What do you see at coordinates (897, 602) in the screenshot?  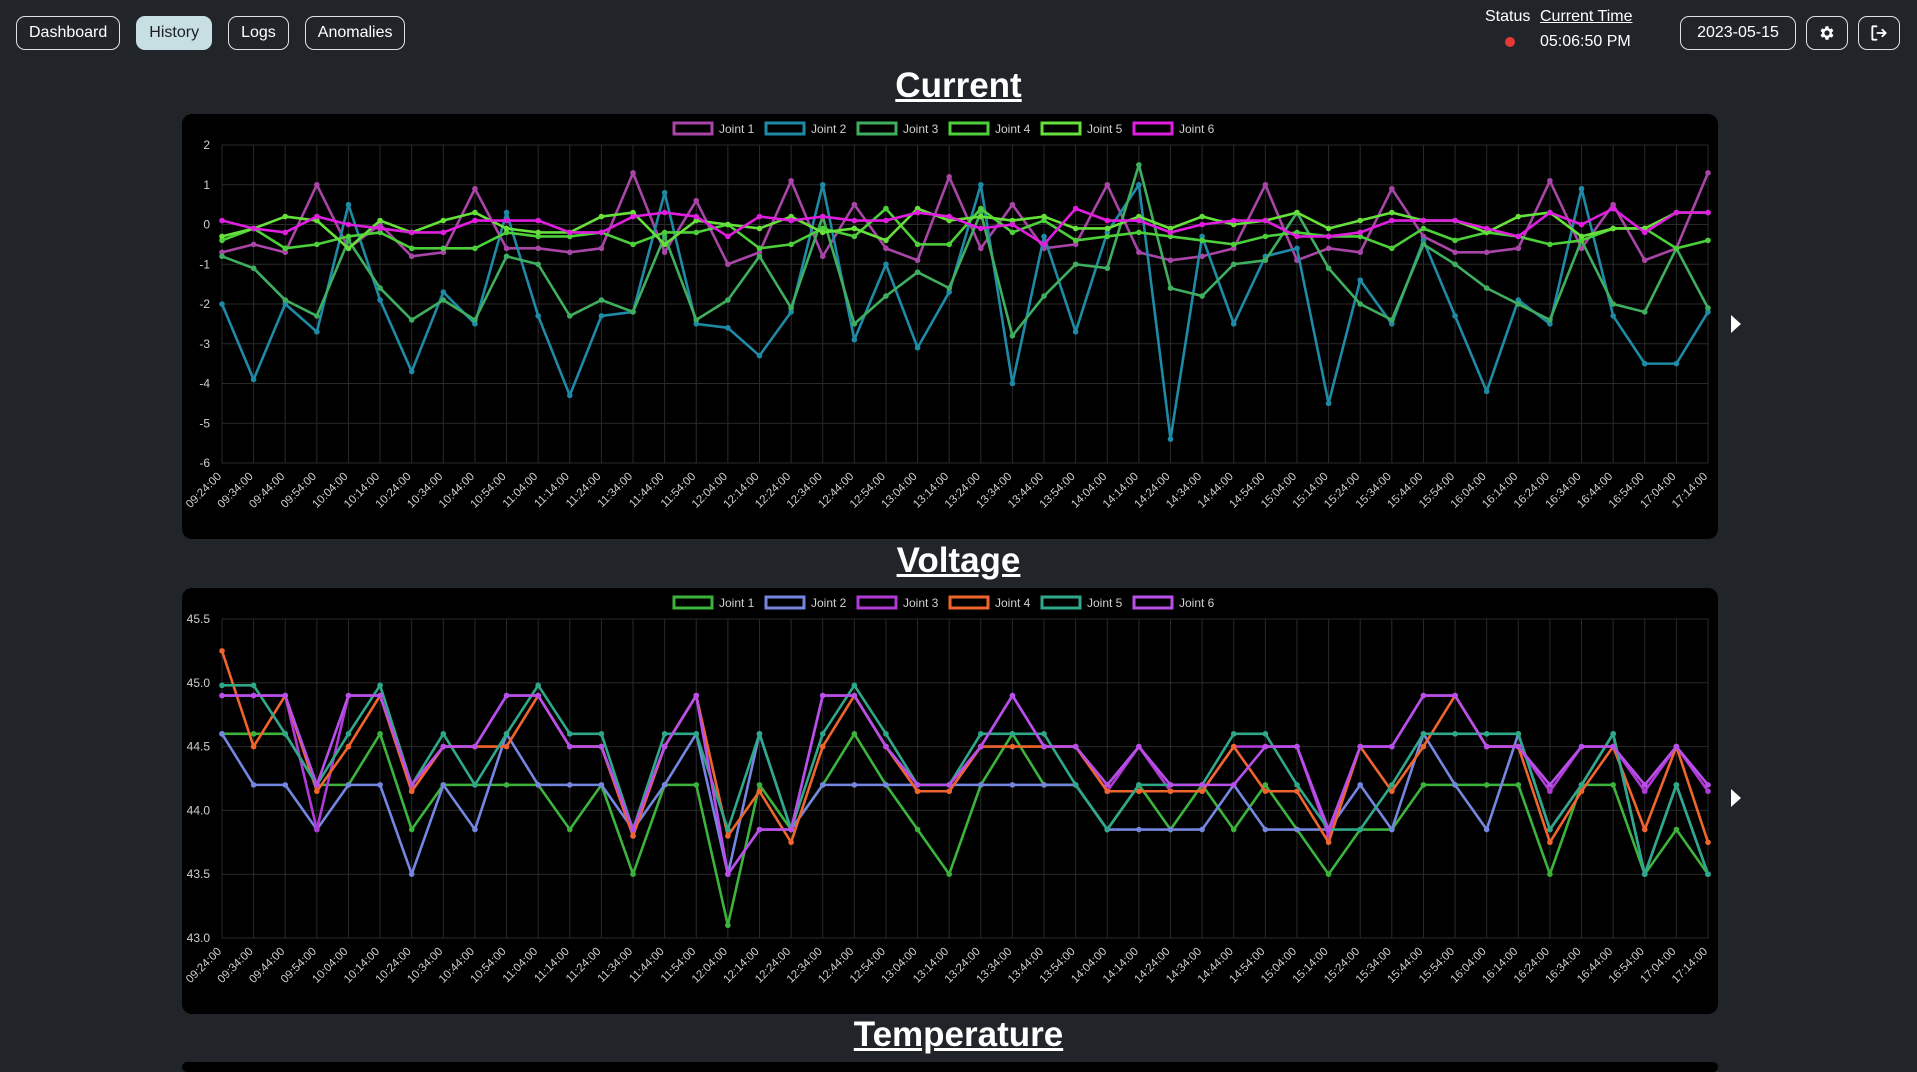 I see `voltage-legend-item: Joint 3` at bounding box center [897, 602].